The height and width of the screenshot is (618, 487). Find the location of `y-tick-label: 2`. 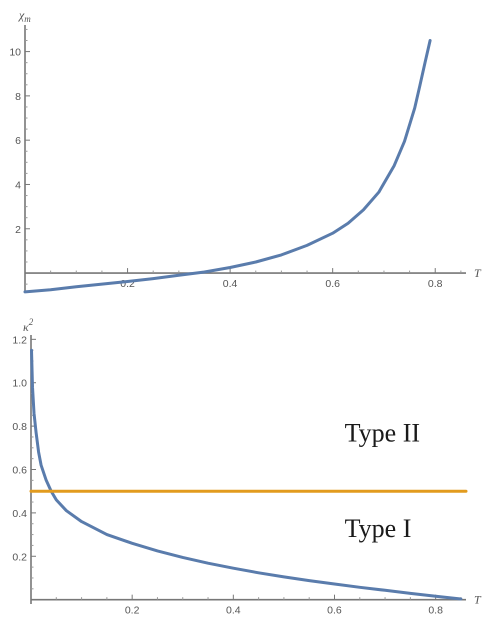

y-tick-label: 2 is located at coordinates (18, 230).